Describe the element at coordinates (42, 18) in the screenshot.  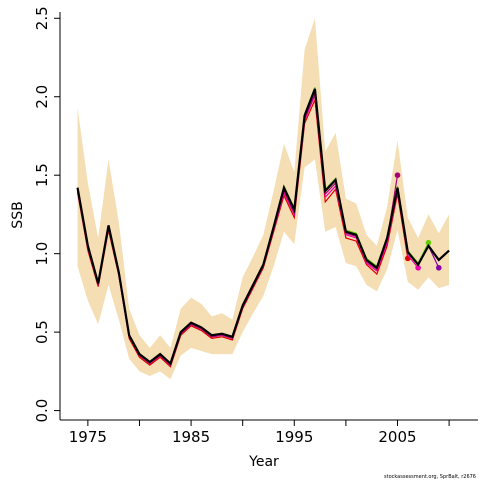
I see `y-tick-label: 2.5` at that location.